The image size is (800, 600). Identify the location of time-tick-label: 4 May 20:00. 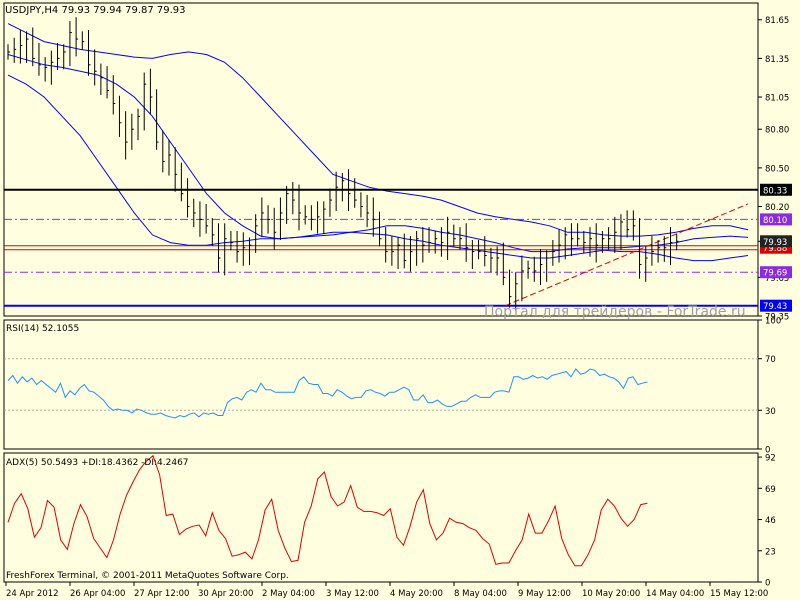
(416, 594).